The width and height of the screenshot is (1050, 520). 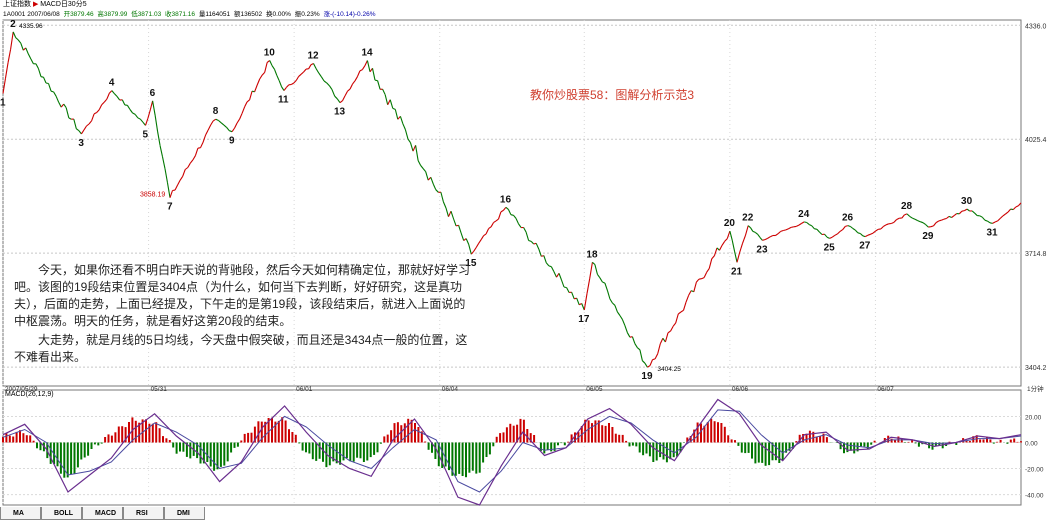 I want to click on segment-label: 21, so click(x=737, y=271).